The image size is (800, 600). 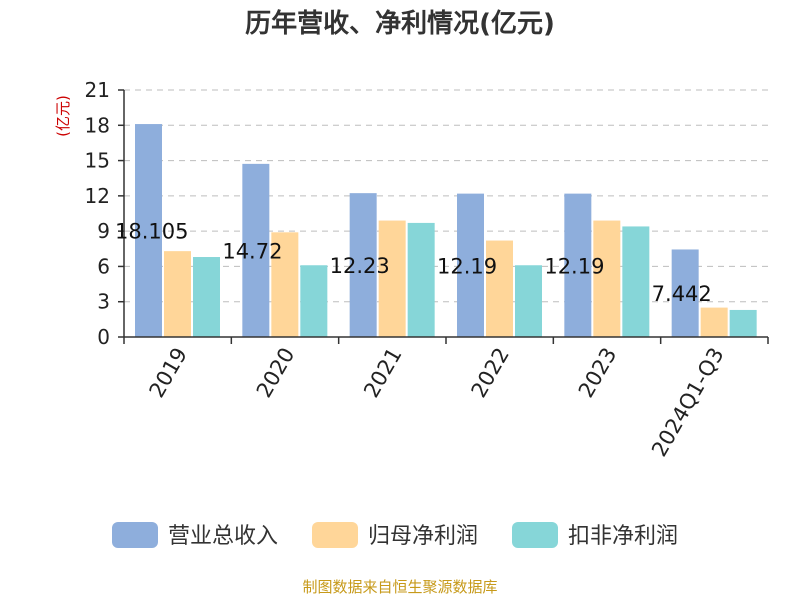 What do you see at coordinates (360, 266) in the screenshot?
I see `bar-value-label: 12.23` at bounding box center [360, 266].